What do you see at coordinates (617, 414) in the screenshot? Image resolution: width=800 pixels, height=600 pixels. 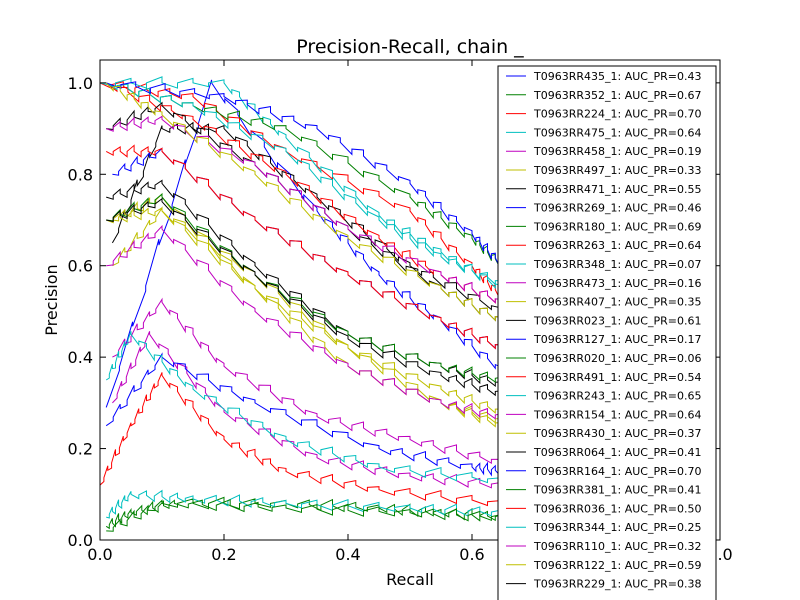 I see `legend-entry: T0963RR154_1: AUC_PR=0.64` at bounding box center [617, 414].